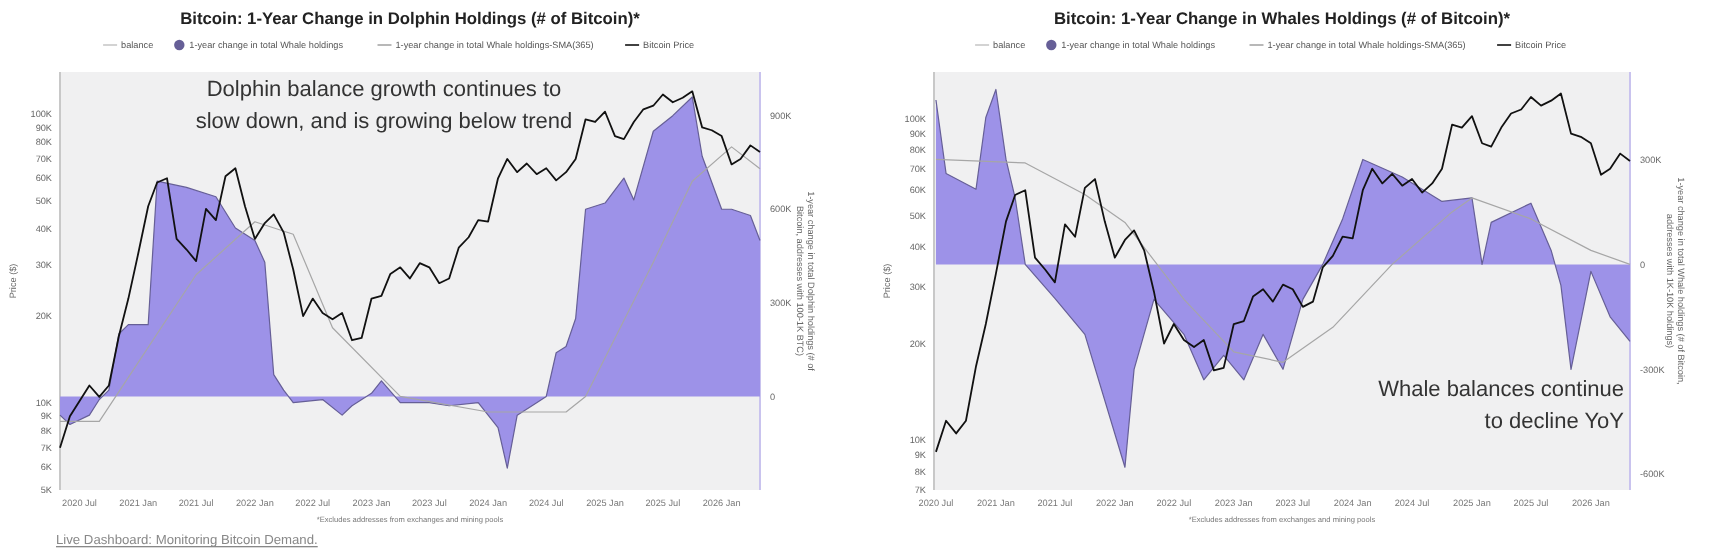 This screenshot has width=1720, height=554. I want to click on annotation: Whale balances continue to decline YoY, so click(1502, 406).